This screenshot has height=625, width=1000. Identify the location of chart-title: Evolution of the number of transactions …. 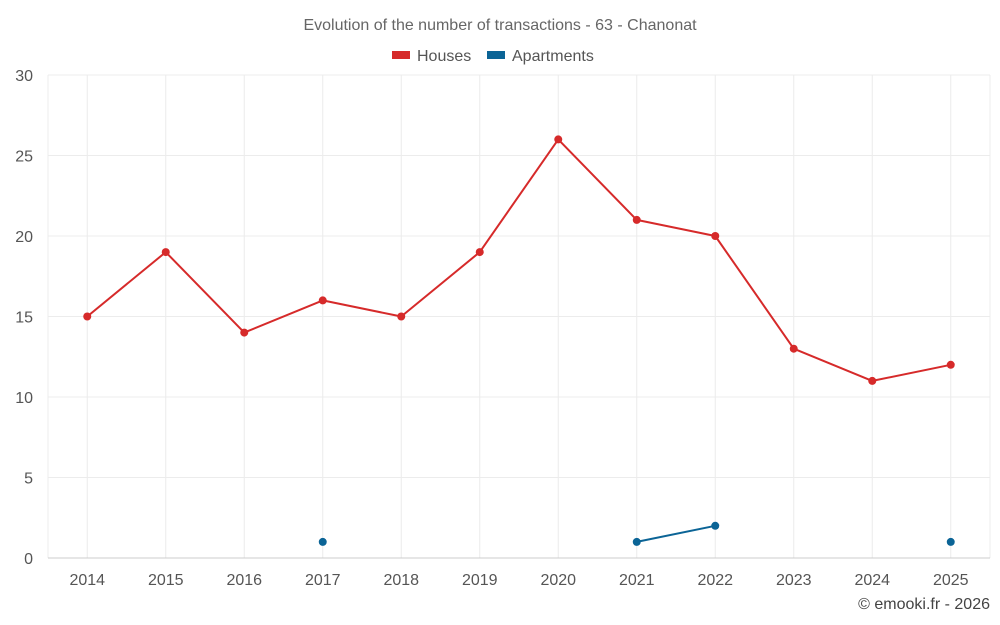
(500, 25).